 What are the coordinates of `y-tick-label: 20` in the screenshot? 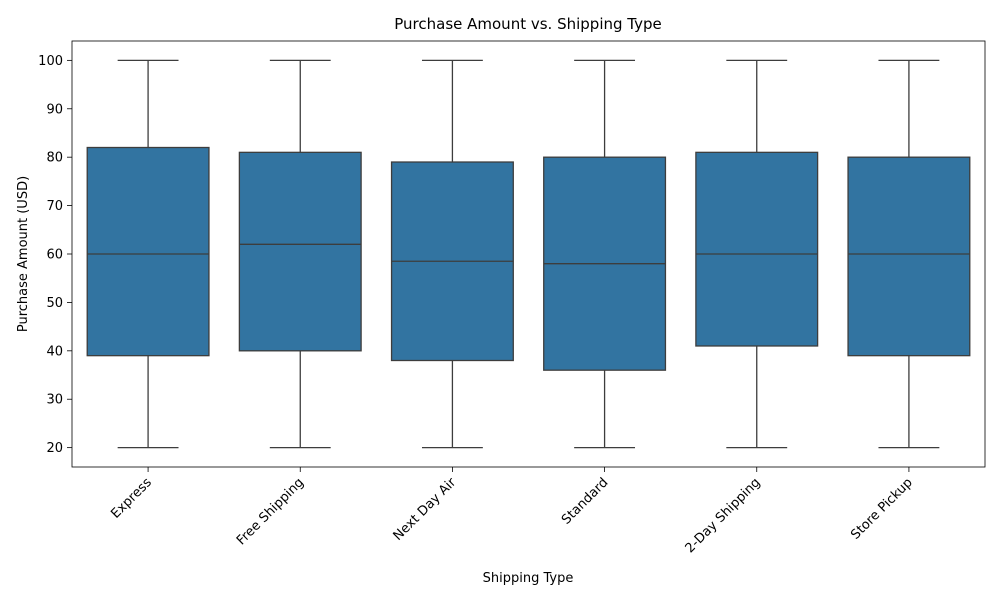 It's located at (54, 448).